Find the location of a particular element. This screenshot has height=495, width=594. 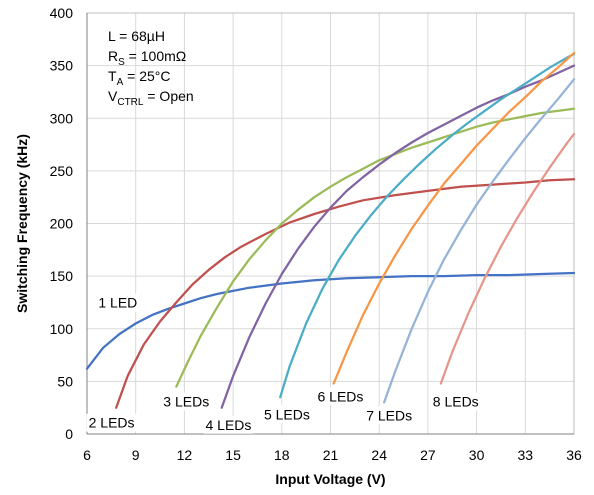

x-tick-label: 36 is located at coordinates (574, 455).